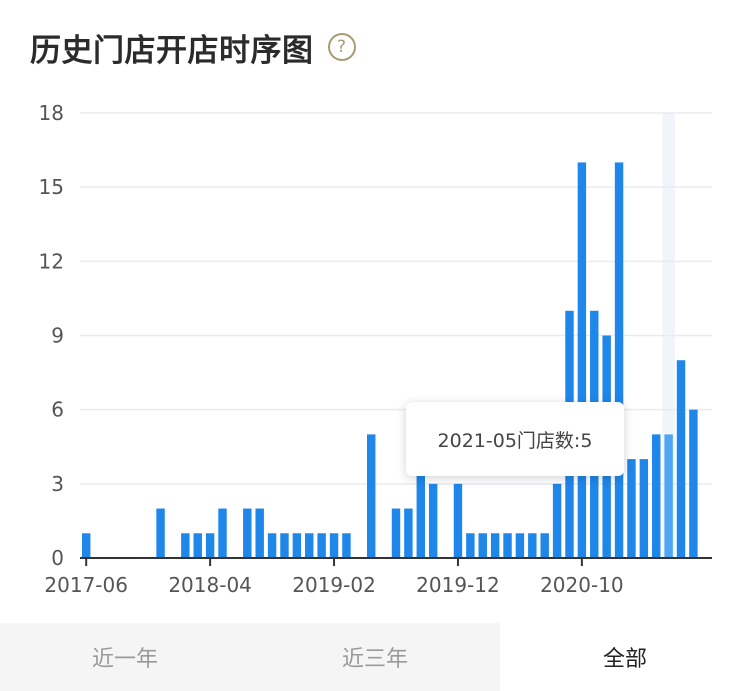 This screenshot has width=750, height=691. Describe the element at coordinates (210, 585) in the screenshot. I see `x-tick-label: 2018-04` at that location.